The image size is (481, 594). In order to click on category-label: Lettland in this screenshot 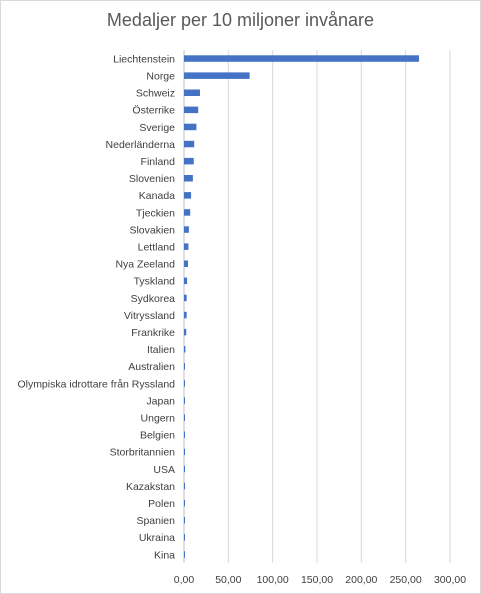, I will do `click(157, 247)`.